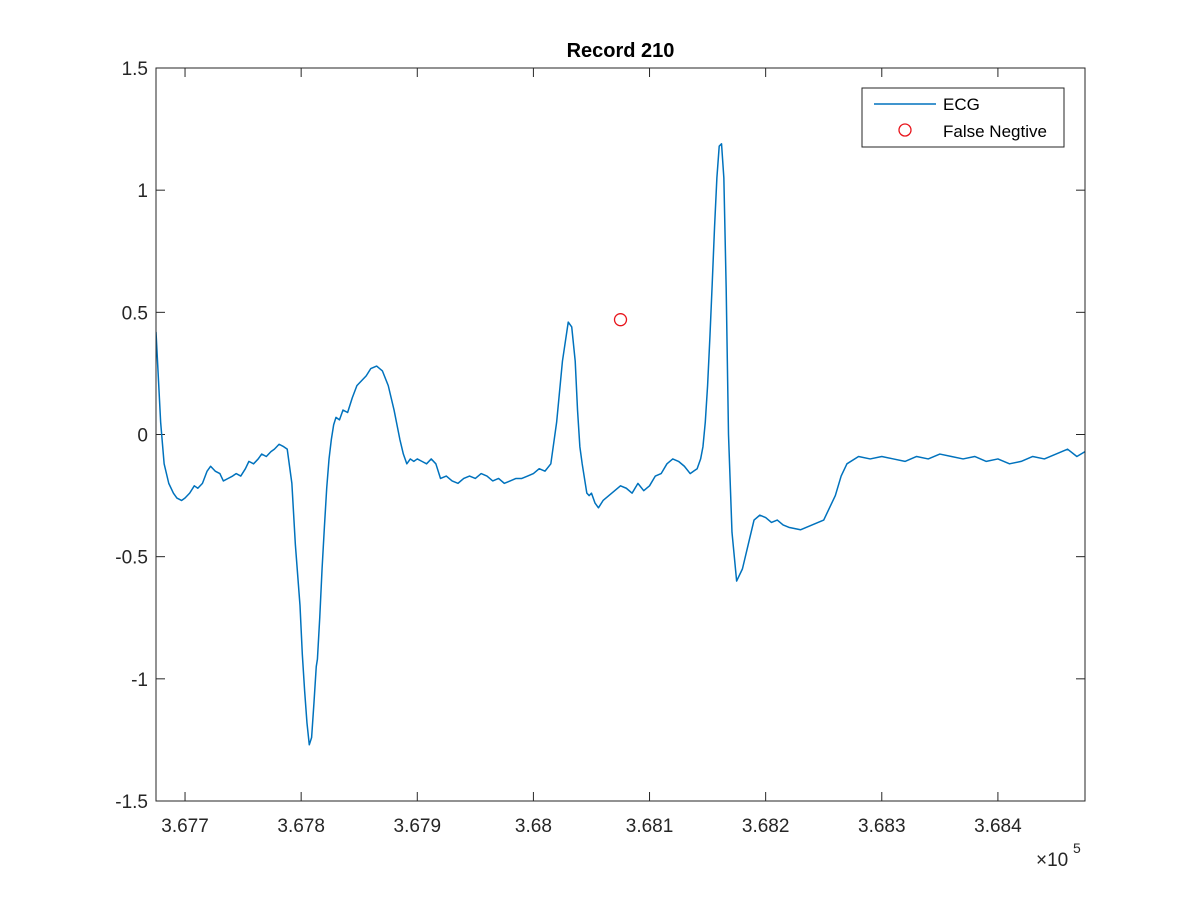  Describe the element at coordinates (142, 436) in the screenshot. I see `y-tick-label: 0` at that location.